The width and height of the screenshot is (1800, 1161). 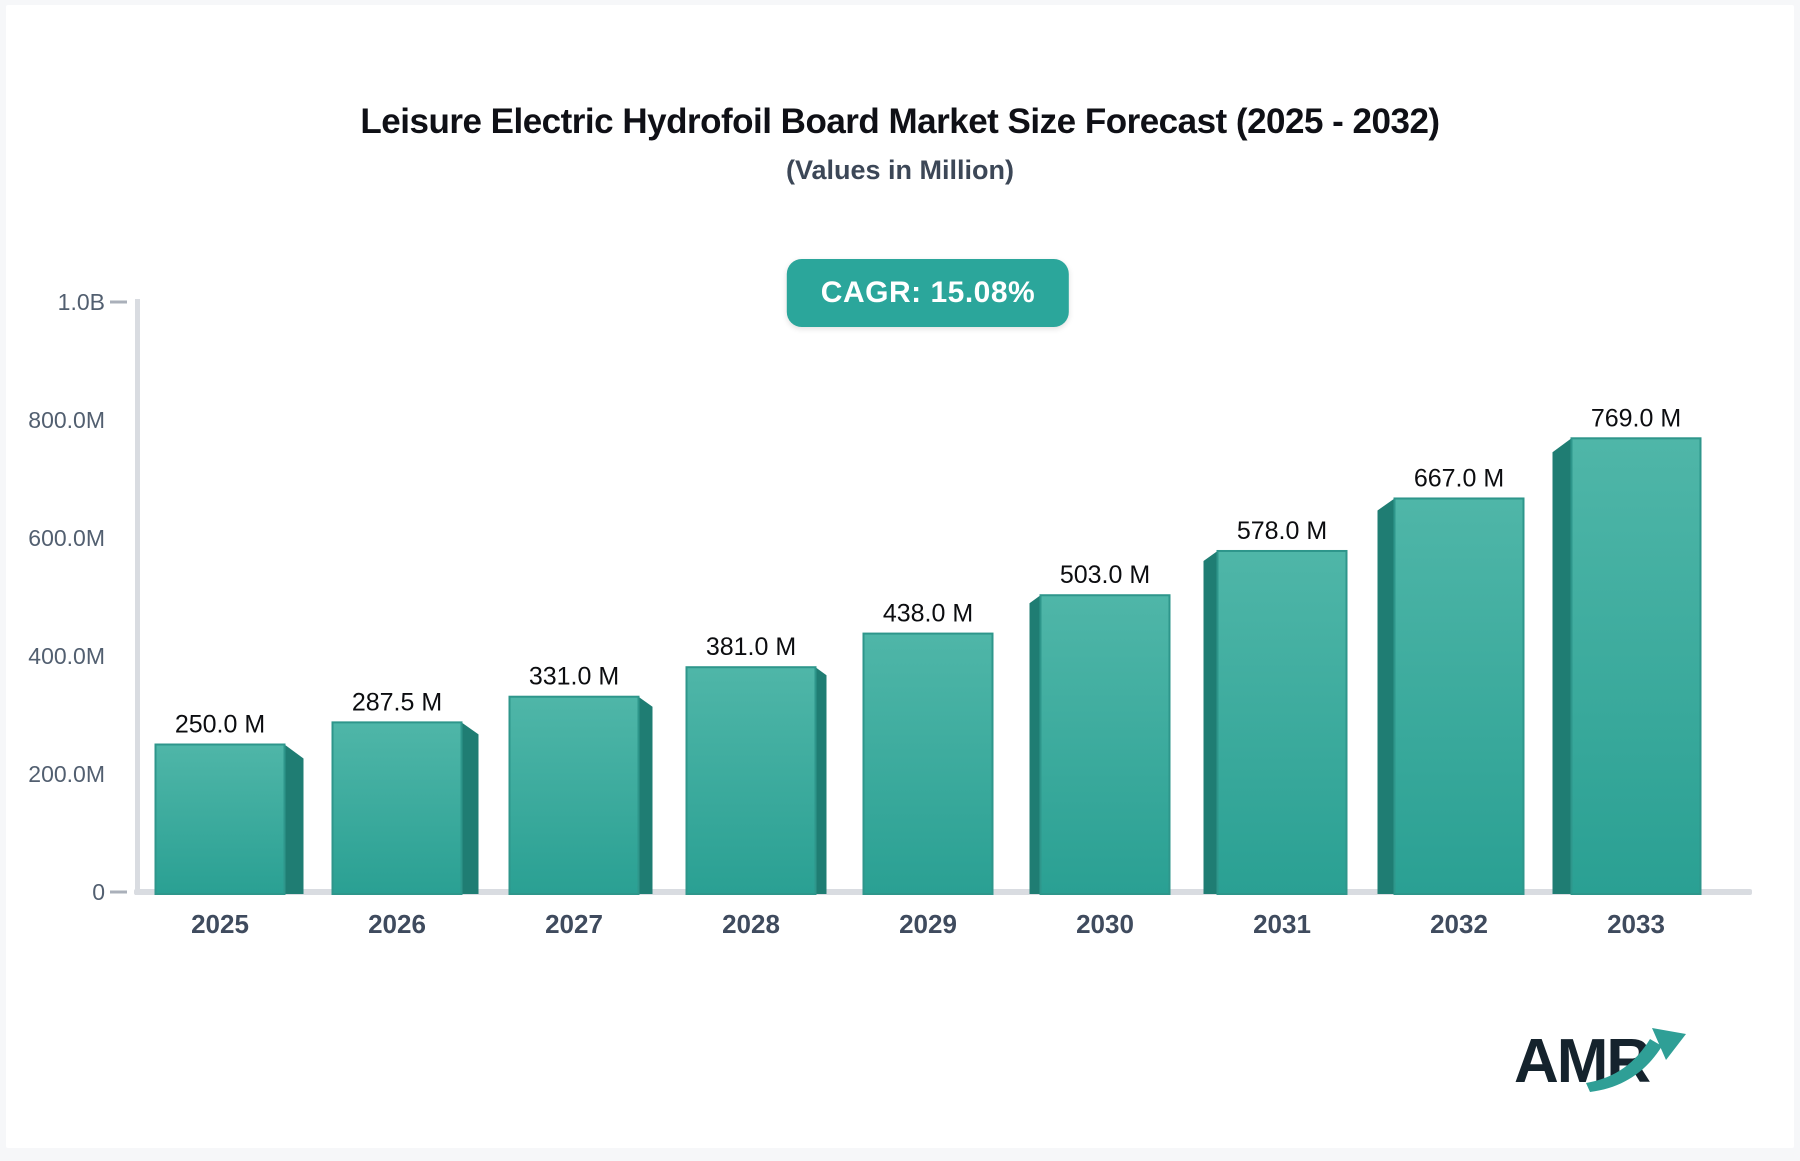 What do you see at coordinates (1282, 924) in the screenshot?
I see `x-axis-label-2031: 2031` at bounding box center [1282, 924].